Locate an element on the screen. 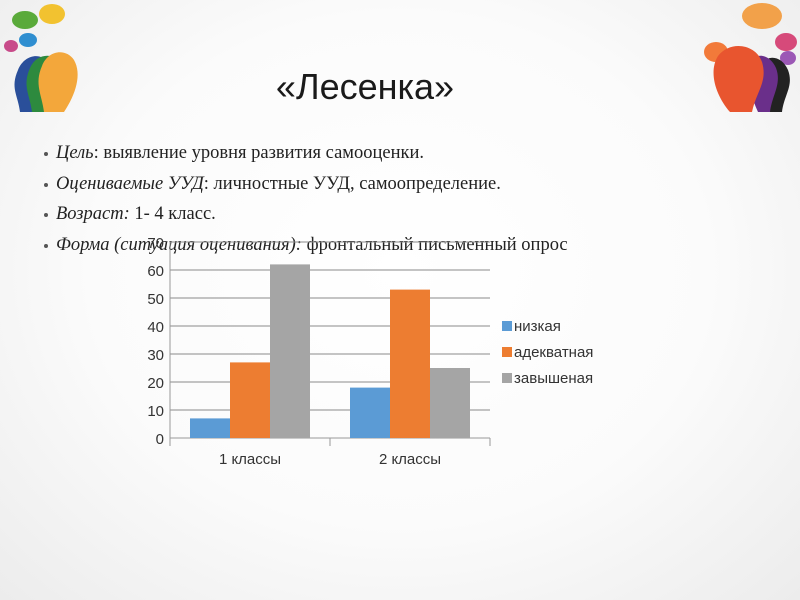 This screenshot has height=600, width=800. y-tick-label: 50 is located at coordinates (155, 299).